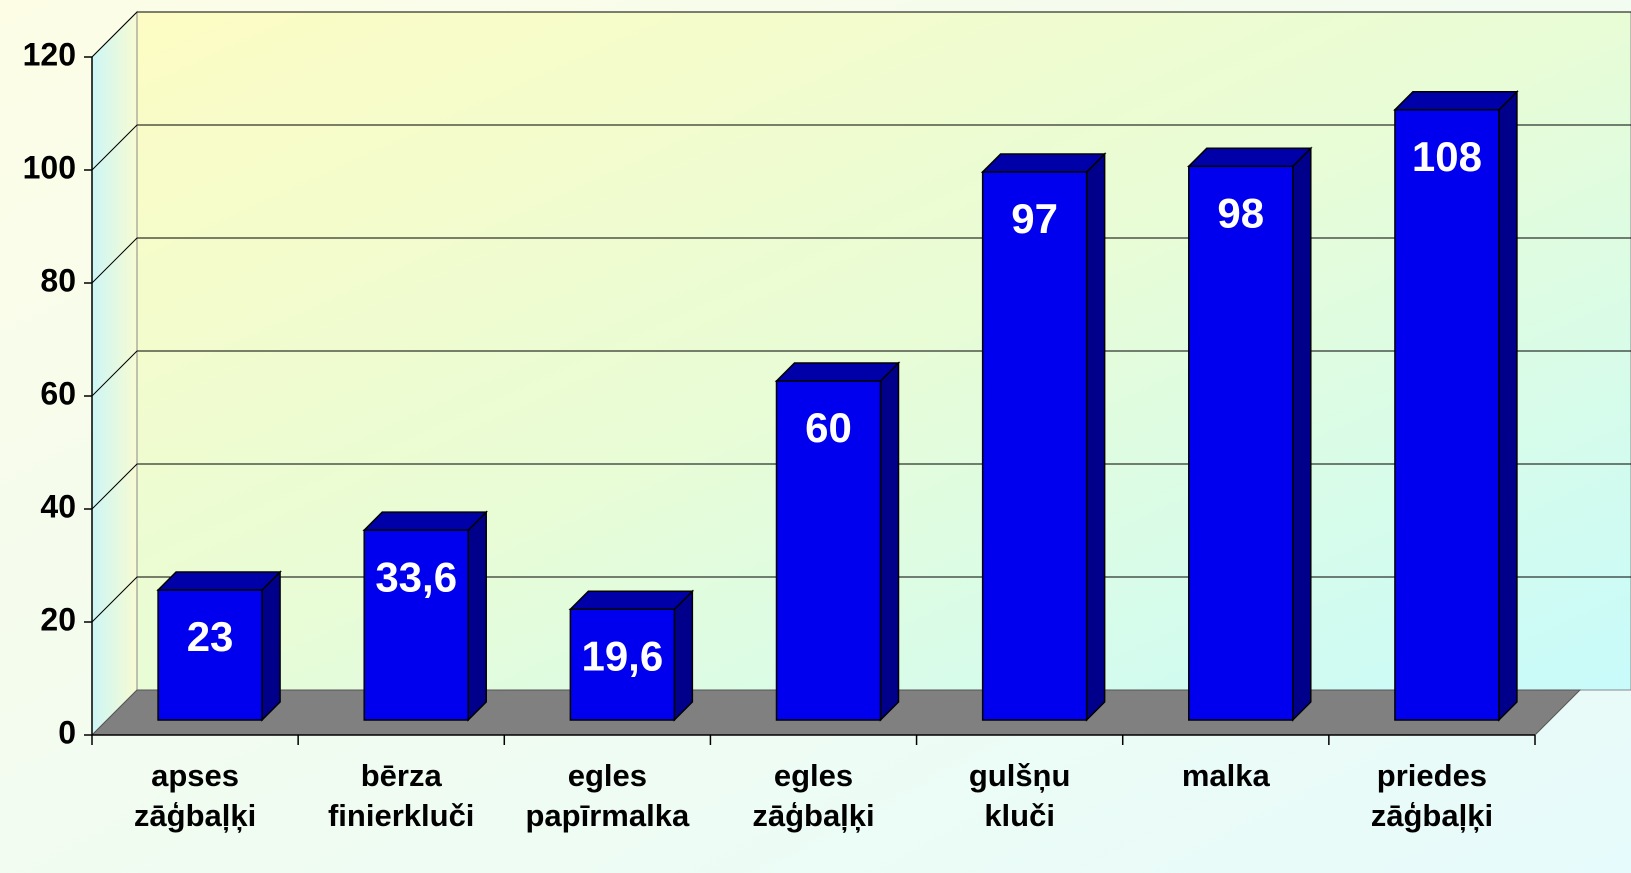 This screenshot has width=1631, height=873. I want to click on x-tick-label-line: finierkluči, so click(401, 815).